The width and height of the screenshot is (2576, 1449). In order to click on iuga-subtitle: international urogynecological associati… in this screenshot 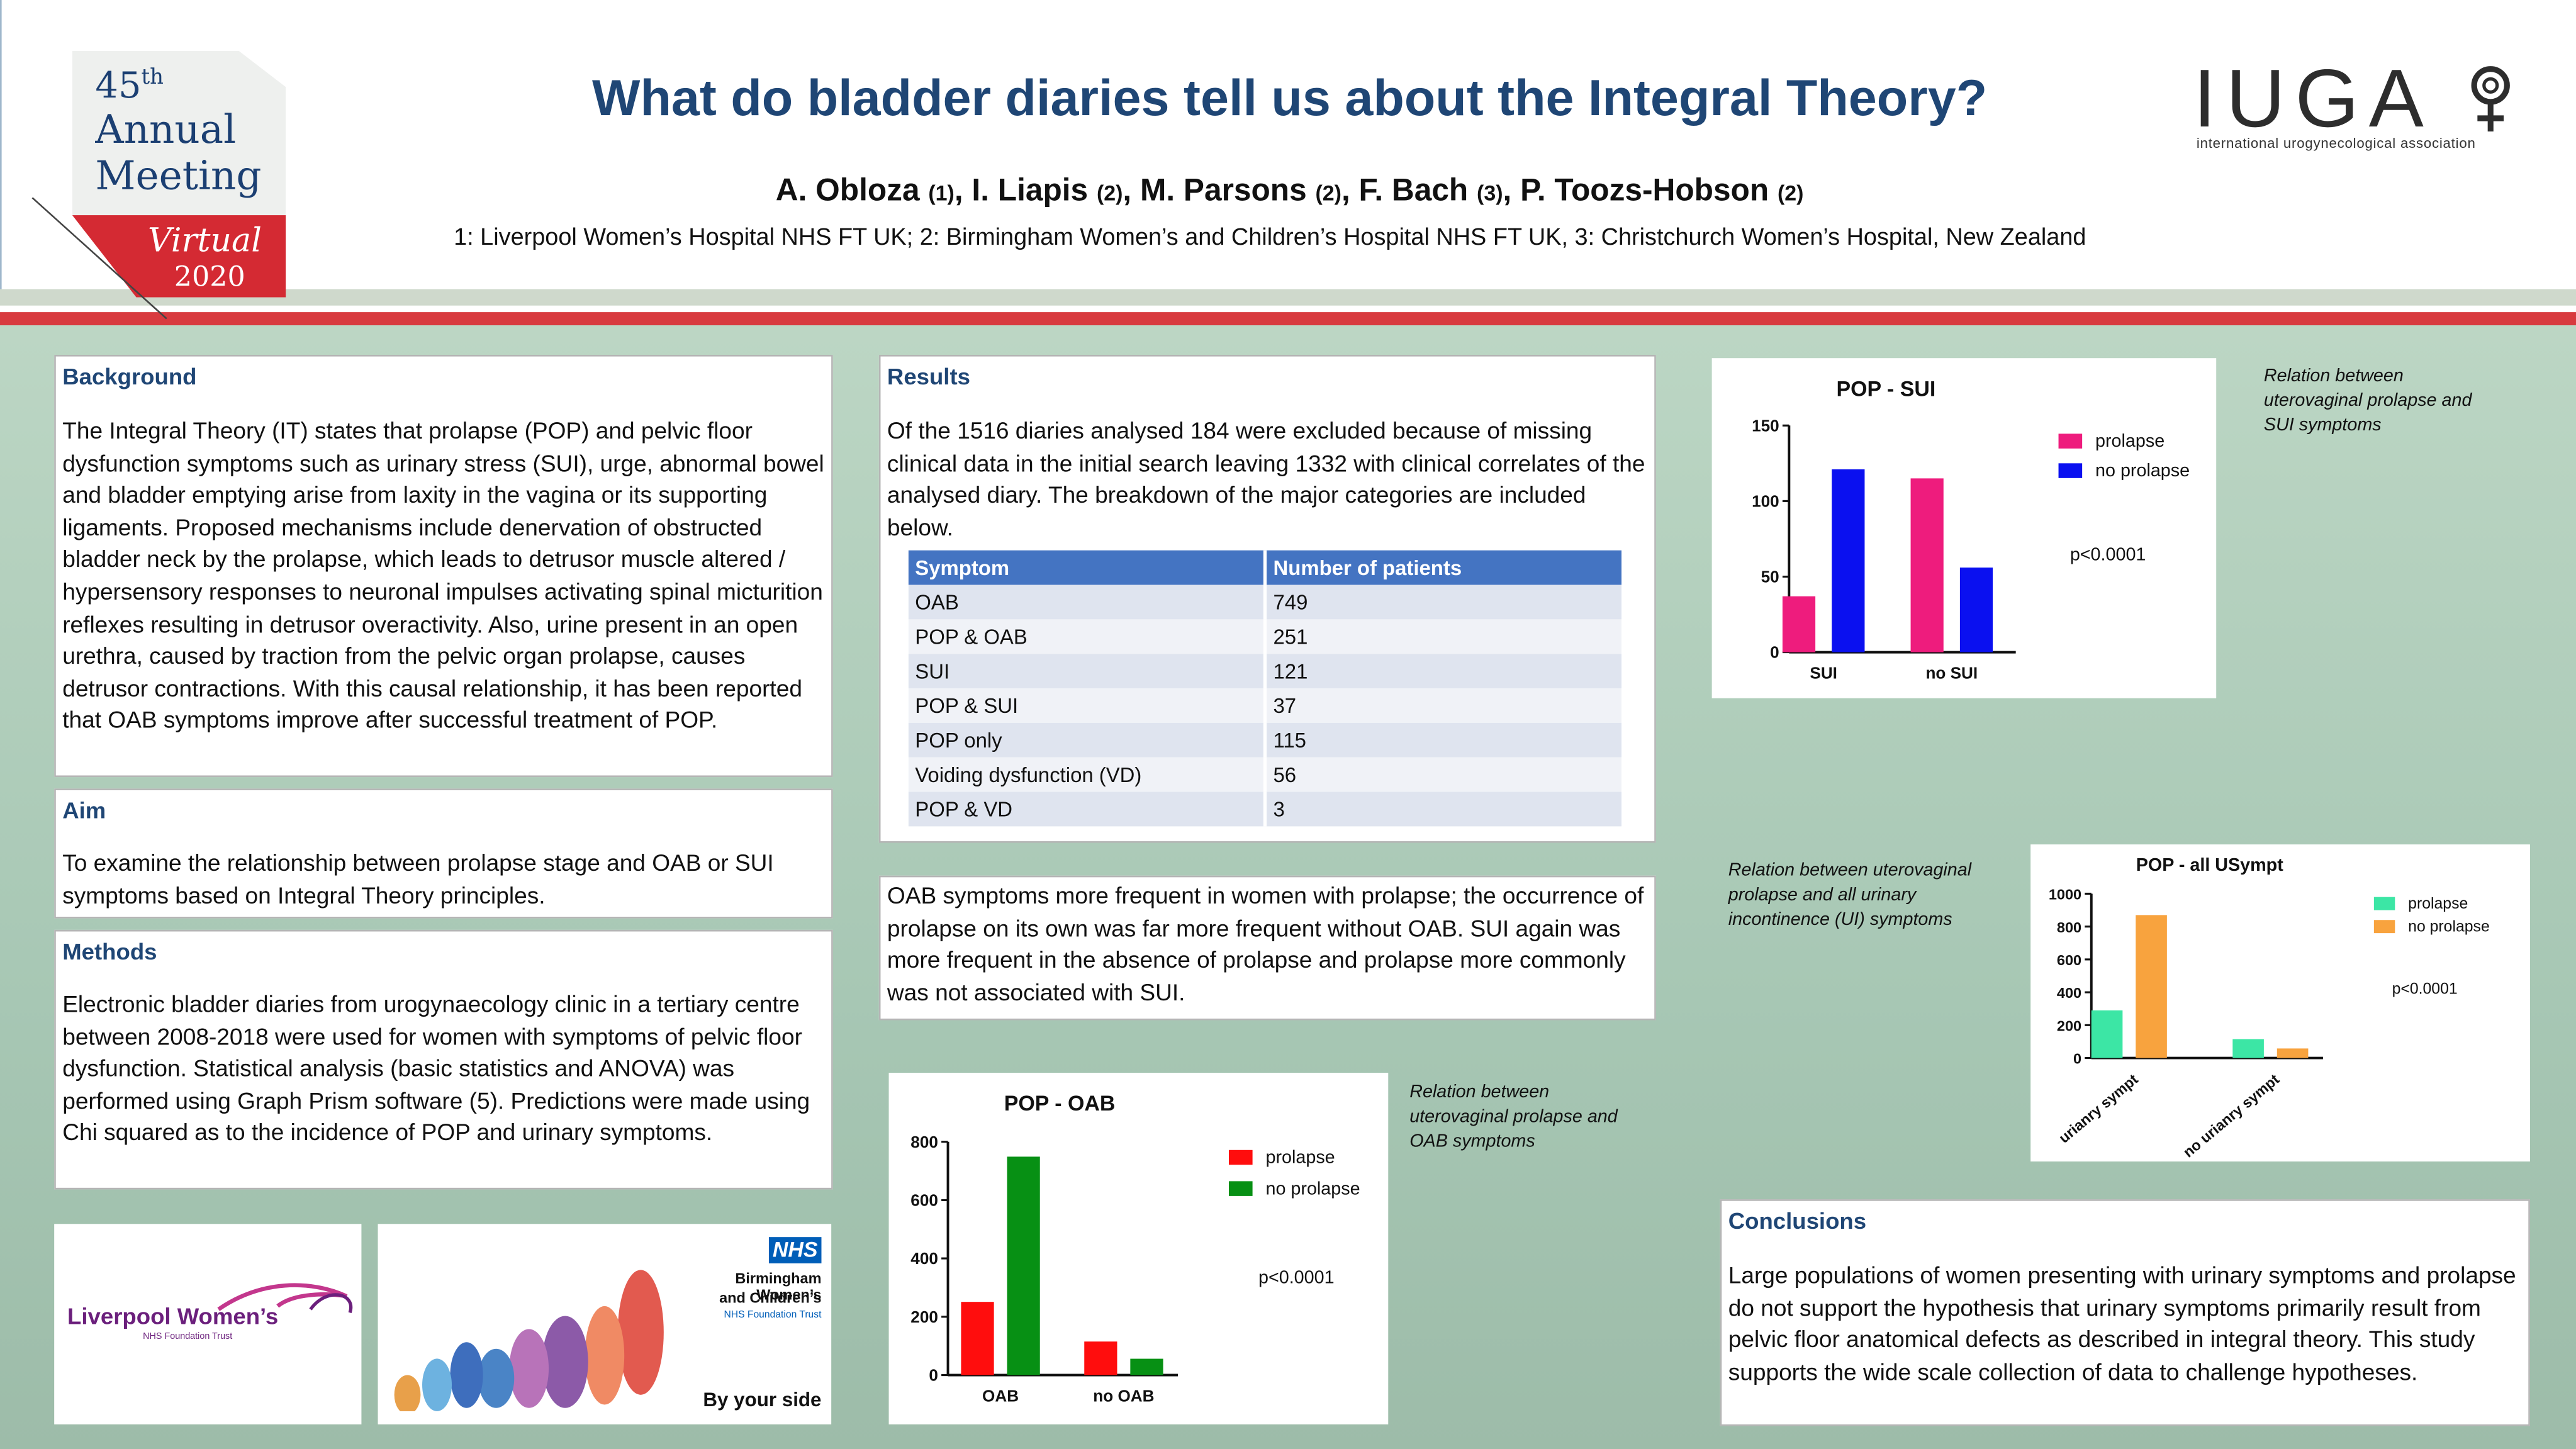, I will do `click(2336, 143)`.